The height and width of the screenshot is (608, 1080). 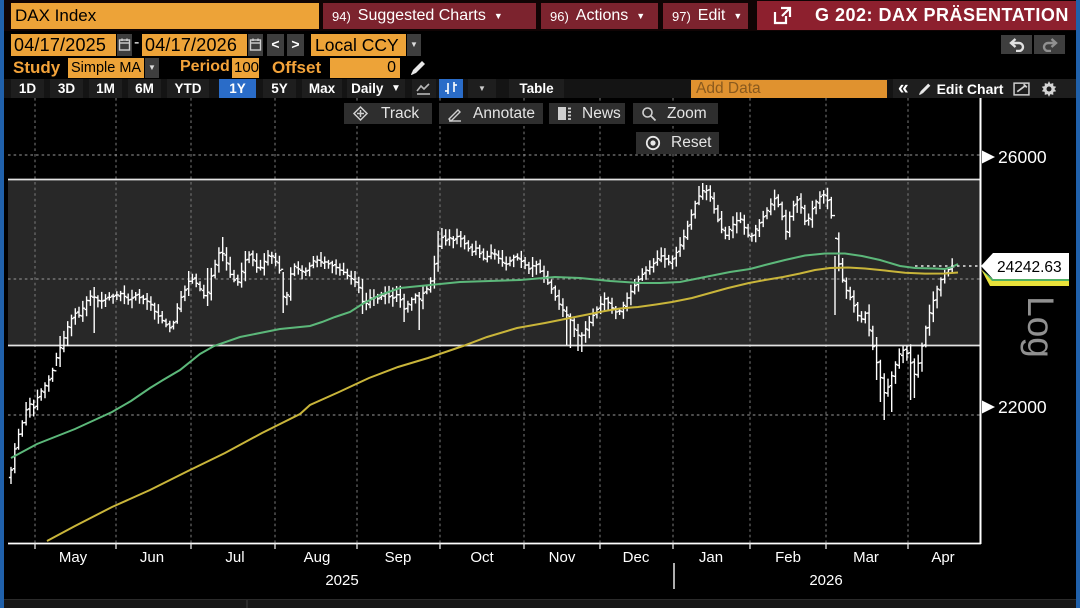 What do you see at coordinates (398, 557) in the screenshot?
I see `svg-text: Sep` at bounding box center [398, 557].